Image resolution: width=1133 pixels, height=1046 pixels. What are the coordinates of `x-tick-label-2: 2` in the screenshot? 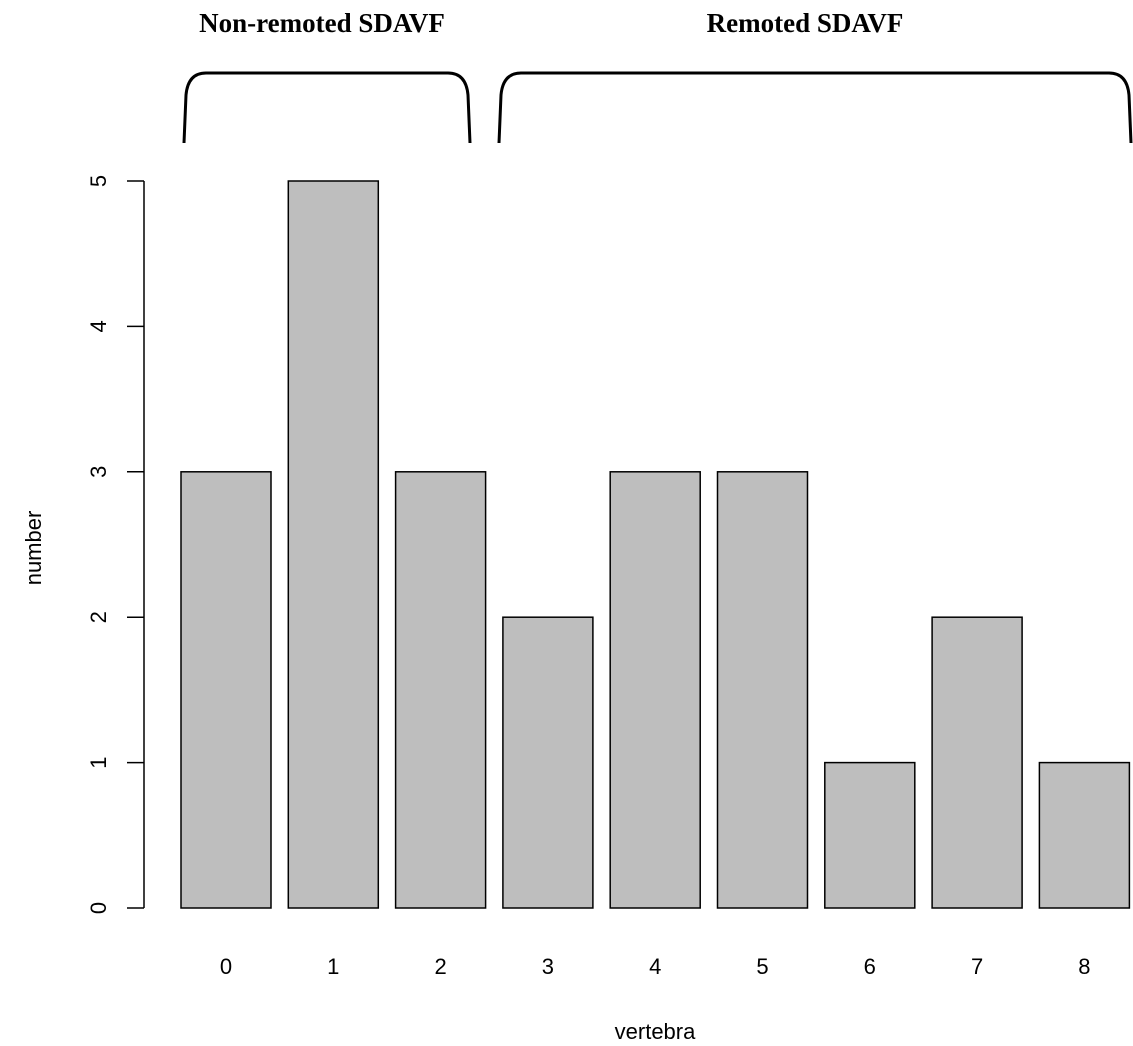 It's located at (440, 966).